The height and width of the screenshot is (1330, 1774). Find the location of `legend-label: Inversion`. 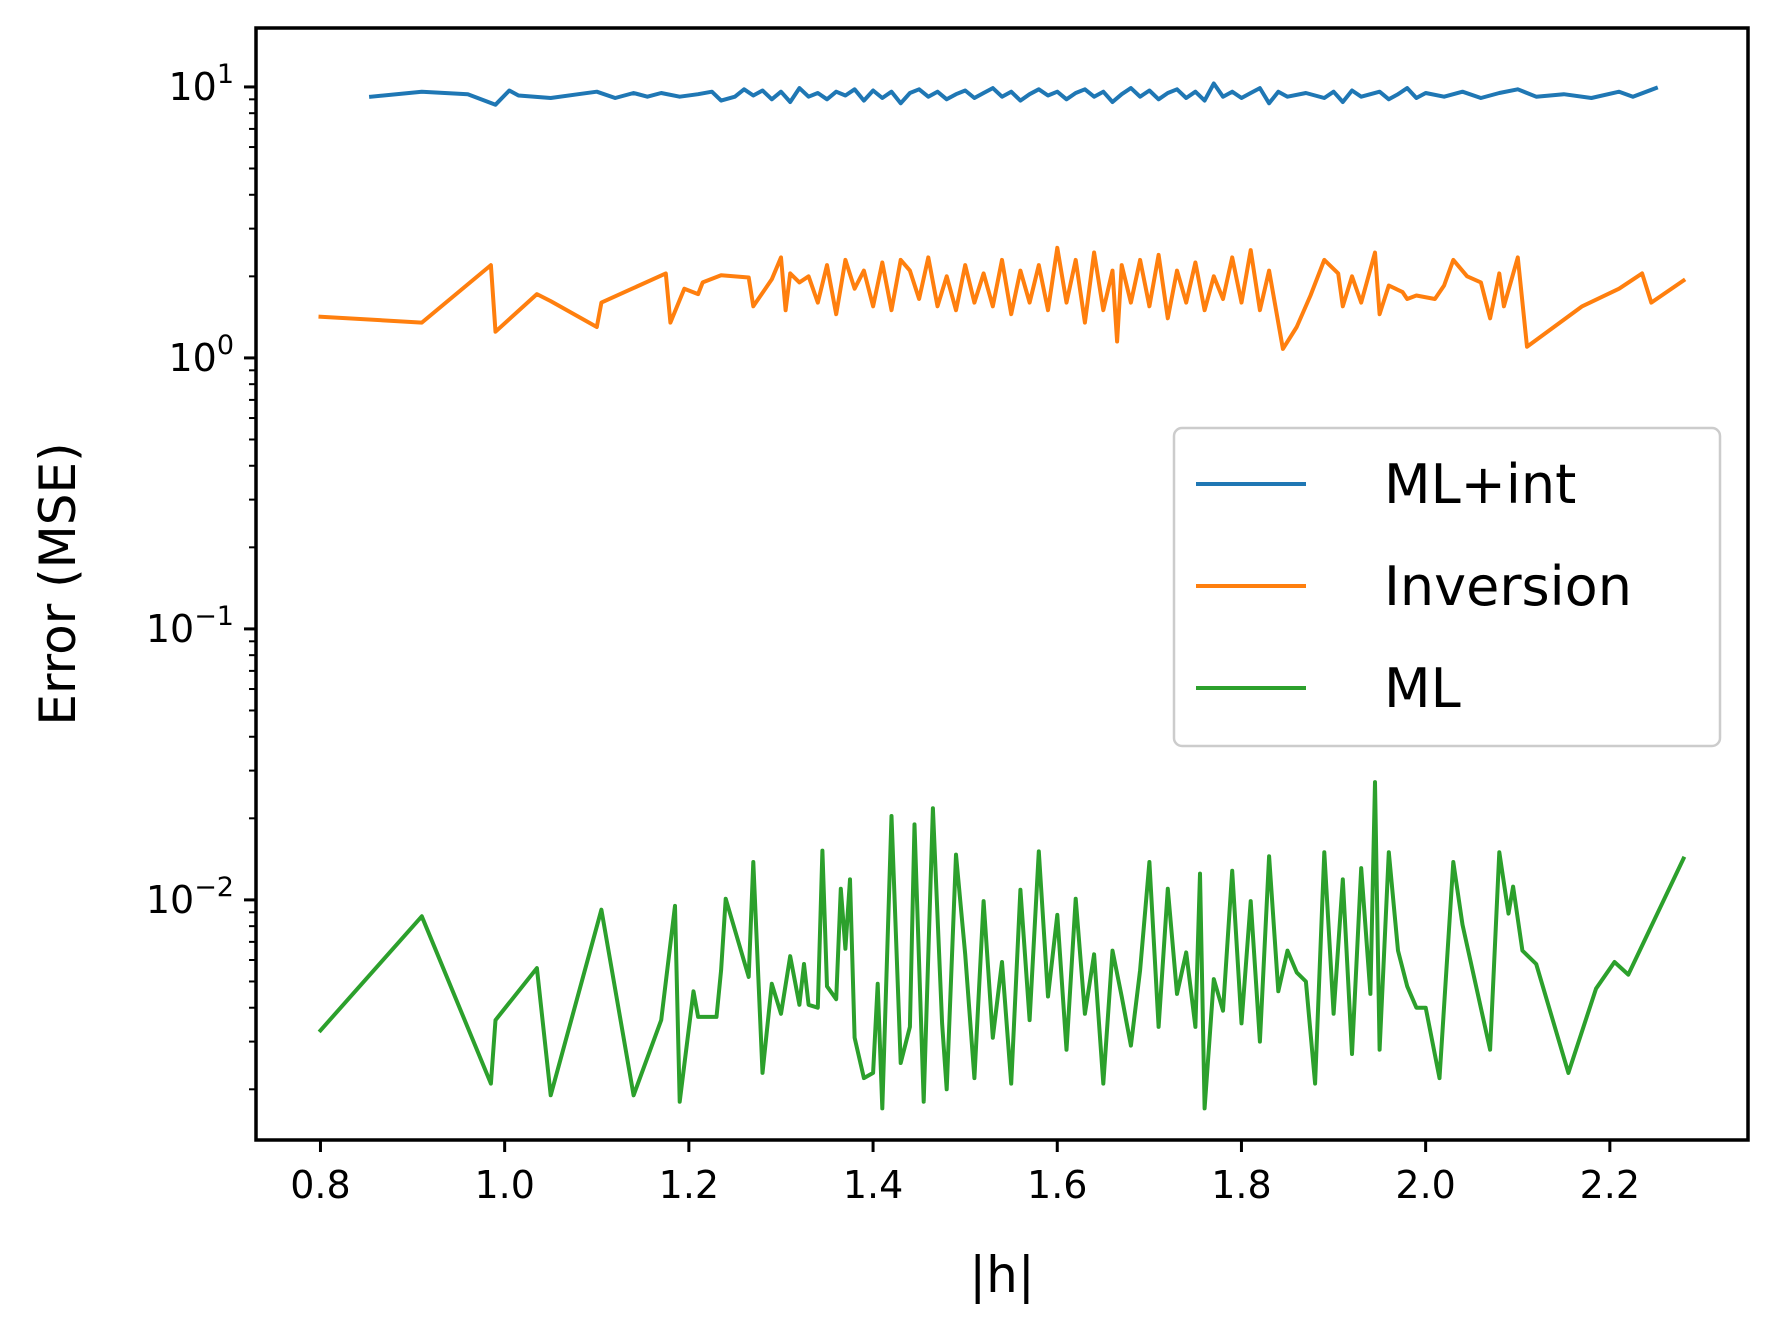

legend-label: Inversion is located at coordinates (1508, 586).